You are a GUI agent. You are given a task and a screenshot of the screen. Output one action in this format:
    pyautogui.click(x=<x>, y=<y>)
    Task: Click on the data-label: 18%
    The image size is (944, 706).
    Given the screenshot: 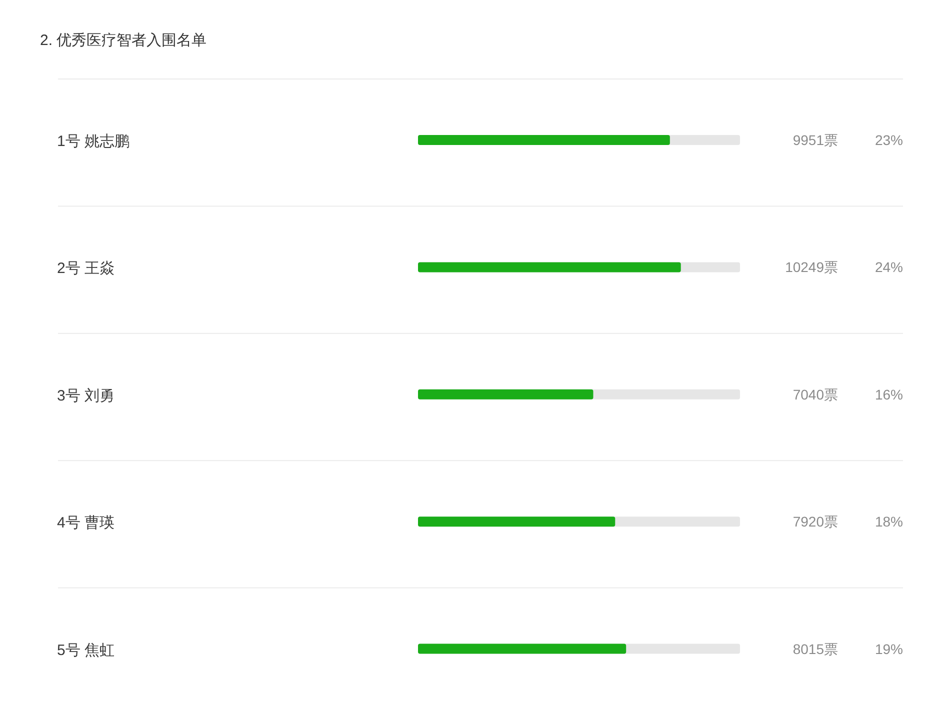 What is the action you would take?
    pyautogui.click(x=888, y=522)
    